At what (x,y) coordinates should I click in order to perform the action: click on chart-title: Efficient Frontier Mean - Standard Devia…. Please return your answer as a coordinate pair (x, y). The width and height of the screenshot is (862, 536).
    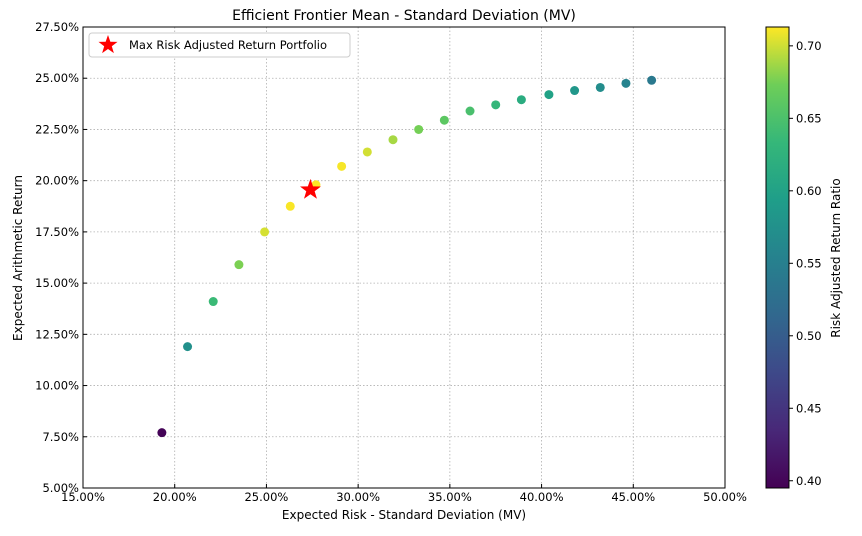
    Looking at the image, I should click on (404, 16).